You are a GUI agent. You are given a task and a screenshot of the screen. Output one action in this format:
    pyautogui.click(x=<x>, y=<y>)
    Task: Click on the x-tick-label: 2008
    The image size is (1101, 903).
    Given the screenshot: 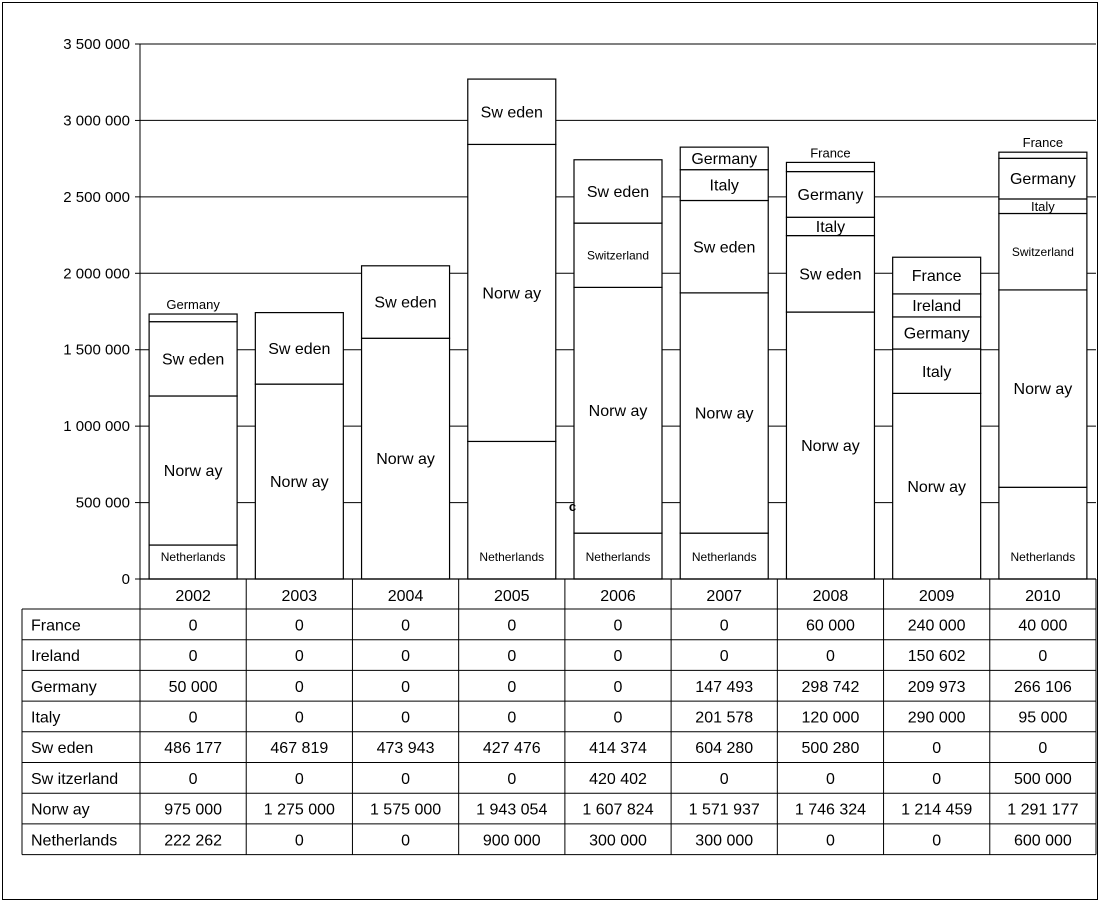 What is the action you would take?
    pyautogui.click(x=831, y=596)
    